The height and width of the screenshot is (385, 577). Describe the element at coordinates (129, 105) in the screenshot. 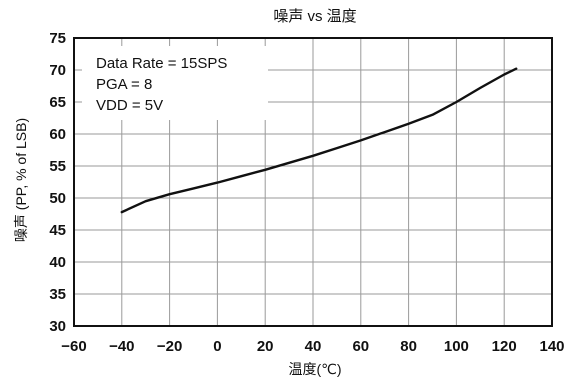

I see `annotation-line: VDD = 5V` at that location.